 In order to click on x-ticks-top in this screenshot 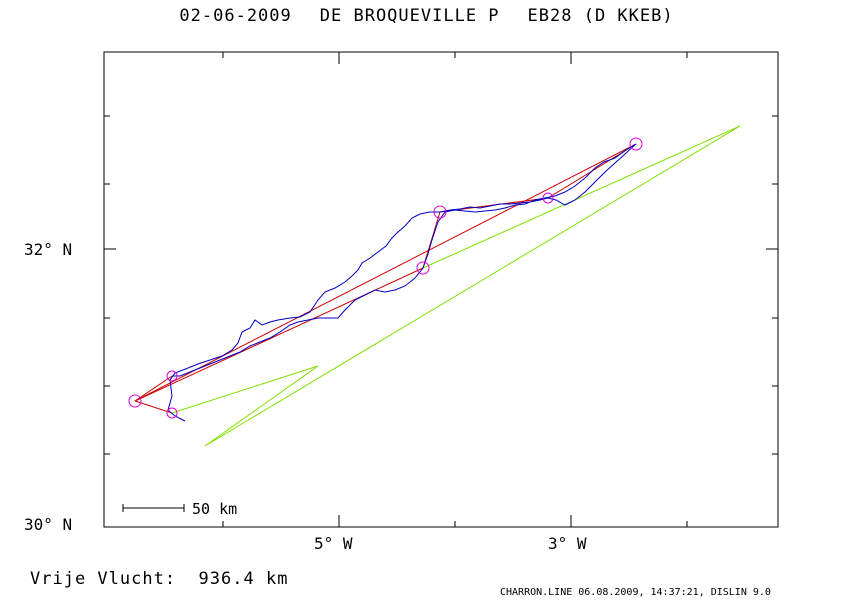, I will do `click(455, 58)`.